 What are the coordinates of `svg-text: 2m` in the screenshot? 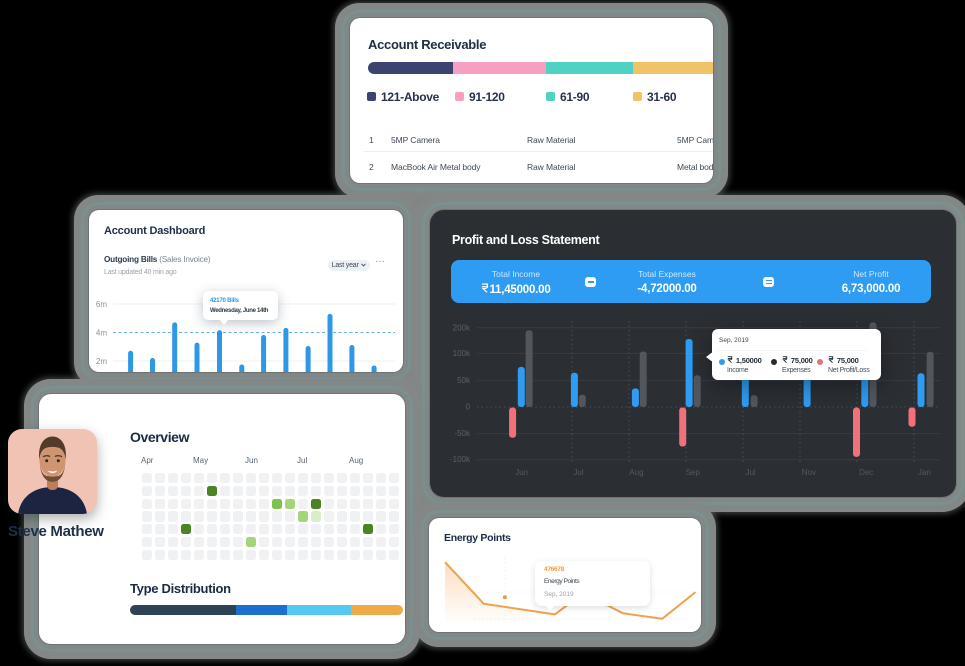 It's located at (101, 361).